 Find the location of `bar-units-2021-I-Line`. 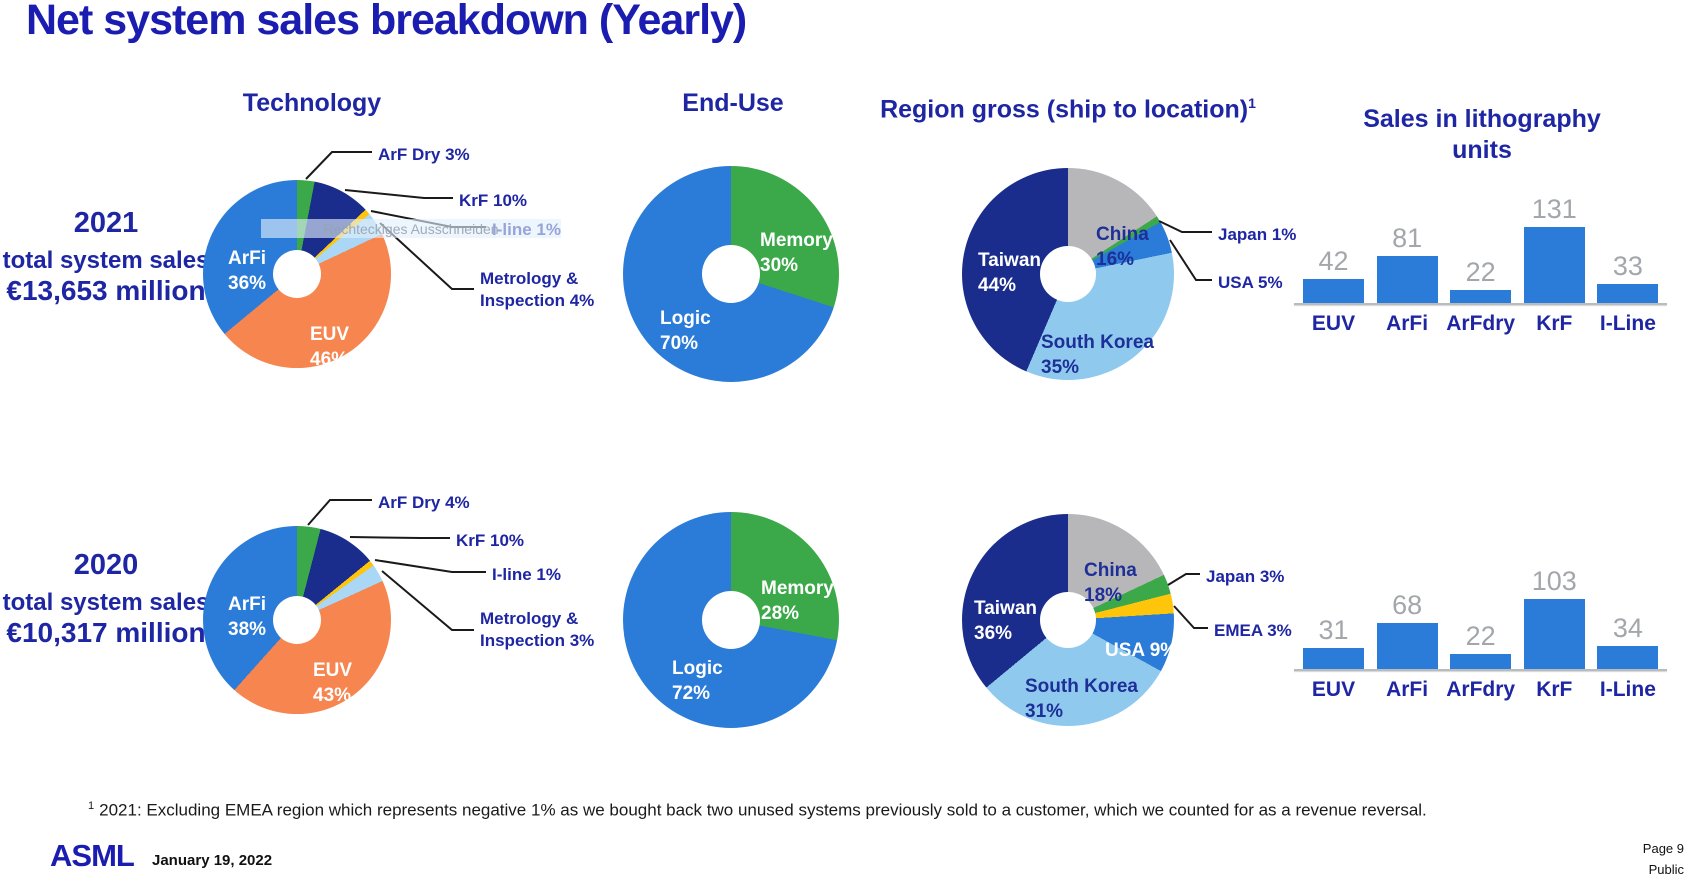

bar-units-2021-I-Line is located at coordinates (1628, 293).